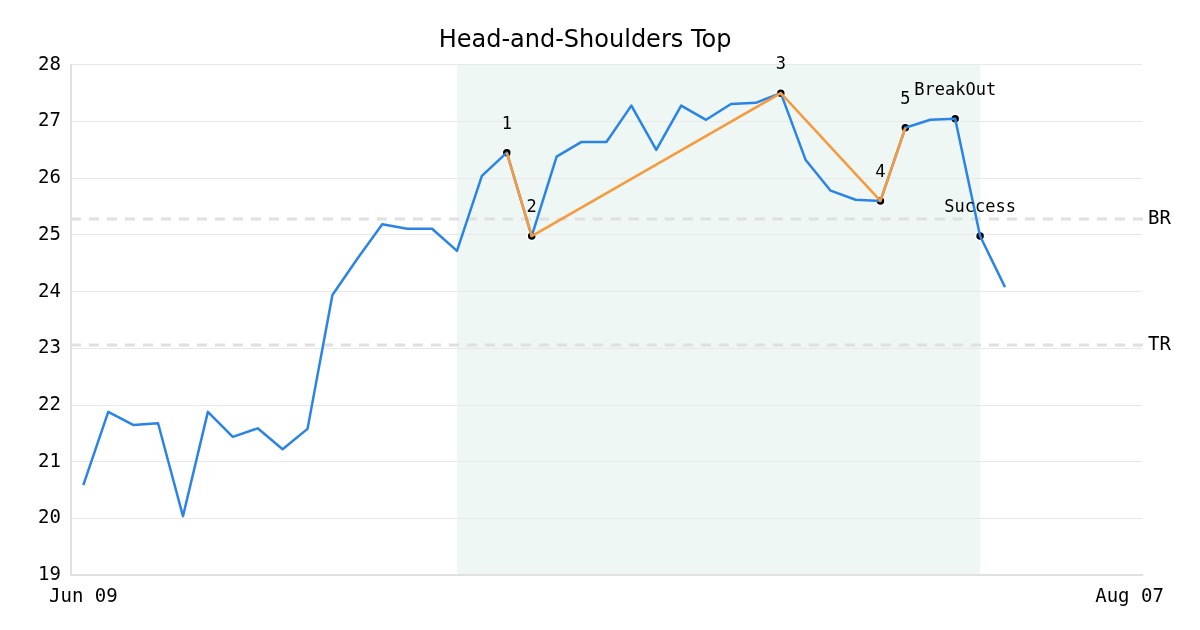  Describe the element at coordinates (49, 516) in the screenshot. I see `y-tick-label: 20` at that location.